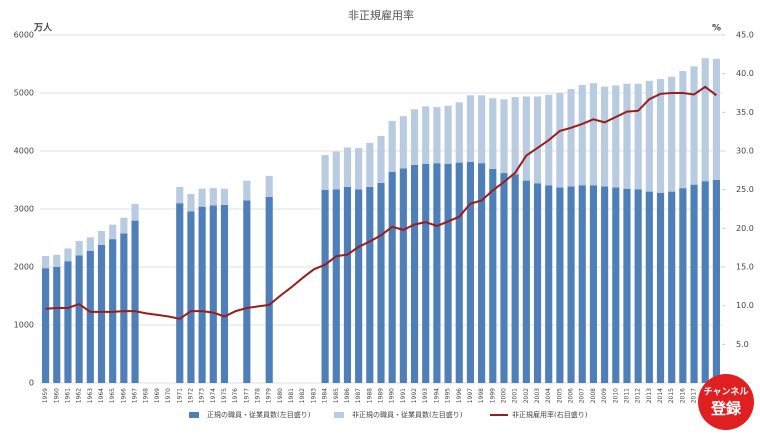 This screenshot has width=760, height=437. What do you see at coordinates (381, 395) in the screenshot?
I see `x-tick-label: 1989` at bounding box center [381, 395].